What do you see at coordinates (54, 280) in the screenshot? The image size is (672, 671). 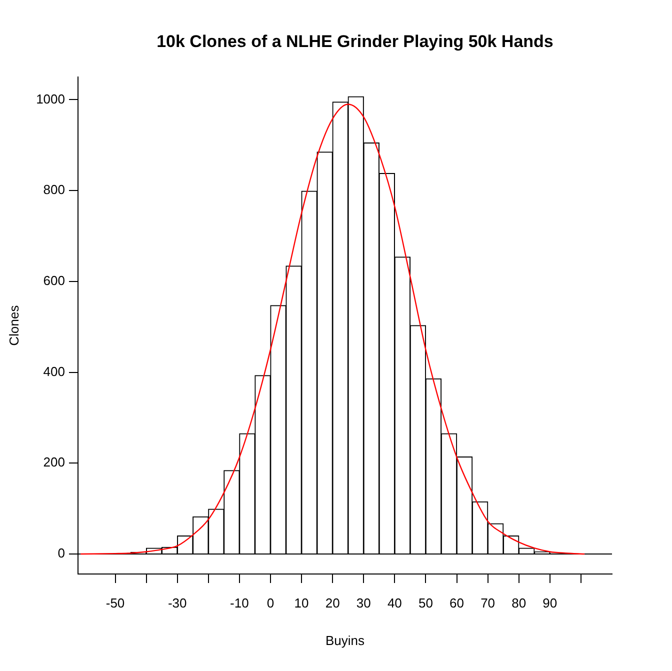 I see `y-tick-label: 600` at bounding box center [54, 280].